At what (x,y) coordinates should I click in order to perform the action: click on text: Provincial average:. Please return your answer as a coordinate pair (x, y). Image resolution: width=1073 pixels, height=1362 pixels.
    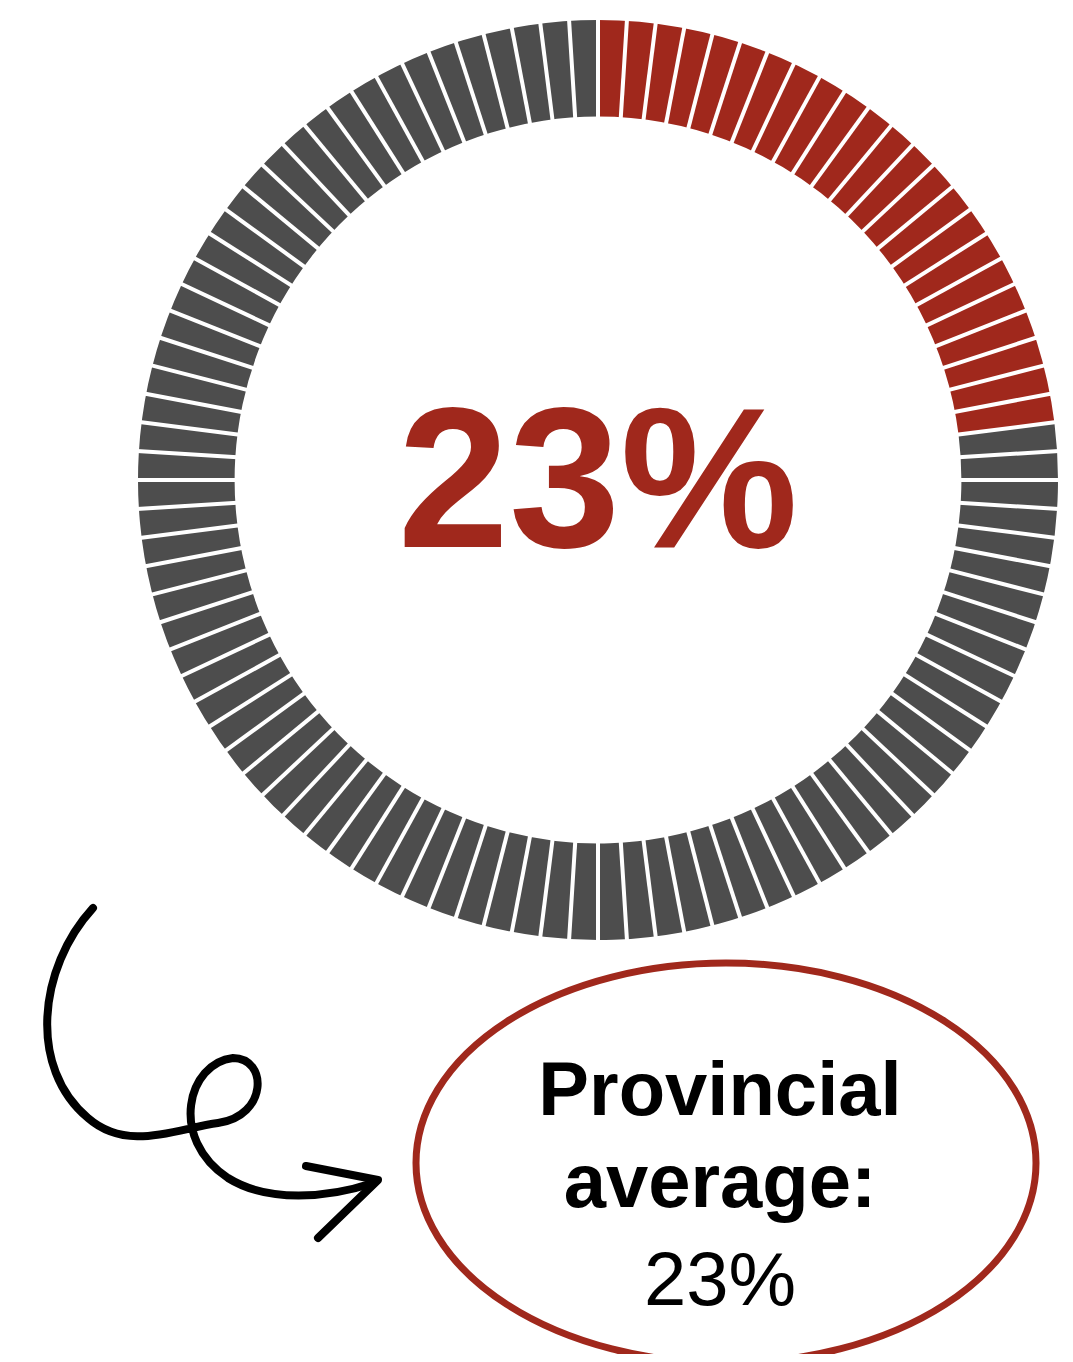
    Looking at the image, I should click on (720, 1135).